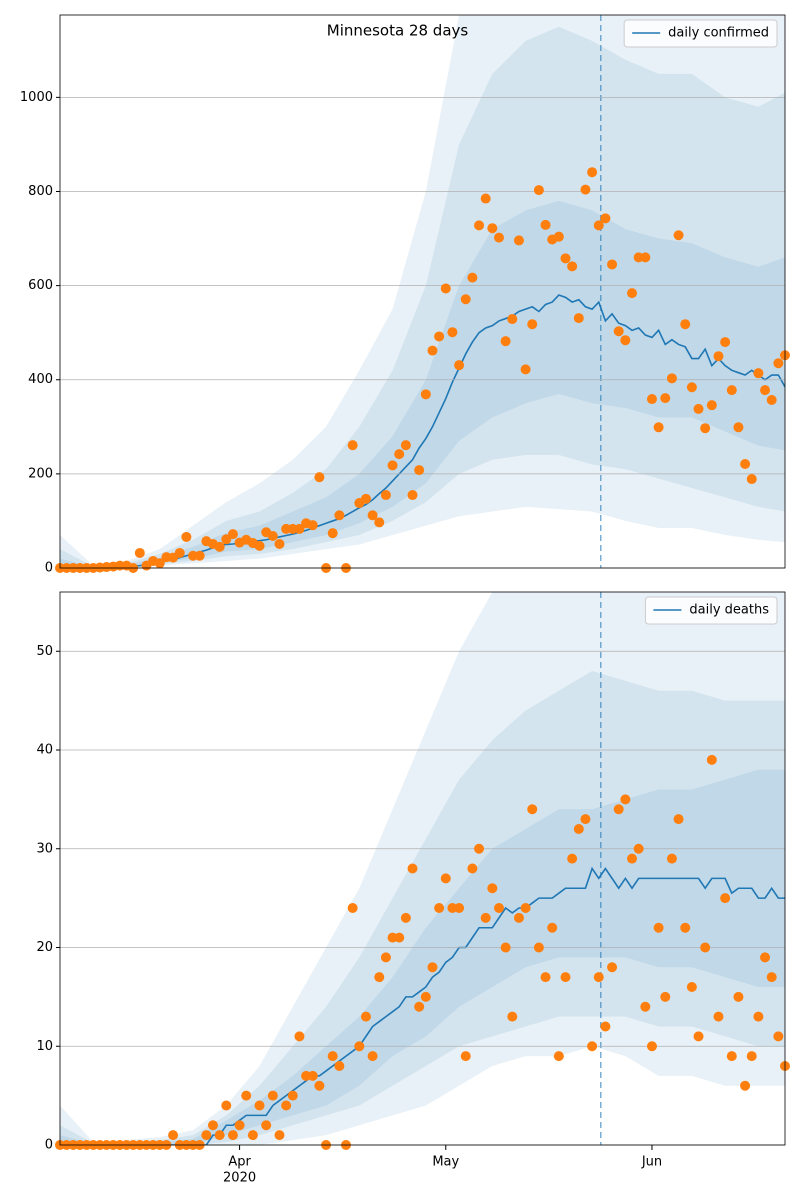 The width and height of the screenshot is (800, 1200). What do you see at coordinates (44, 947) in the screenshot?
I see `y-tick-label: 20` at bounding box center [44, 947].